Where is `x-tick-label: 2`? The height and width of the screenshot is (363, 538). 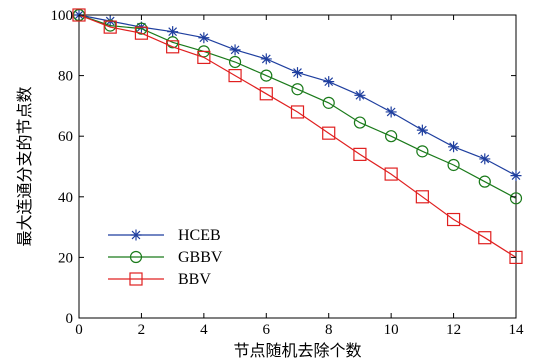 x-tick-label: 2 is located at coordinates (142, 330).